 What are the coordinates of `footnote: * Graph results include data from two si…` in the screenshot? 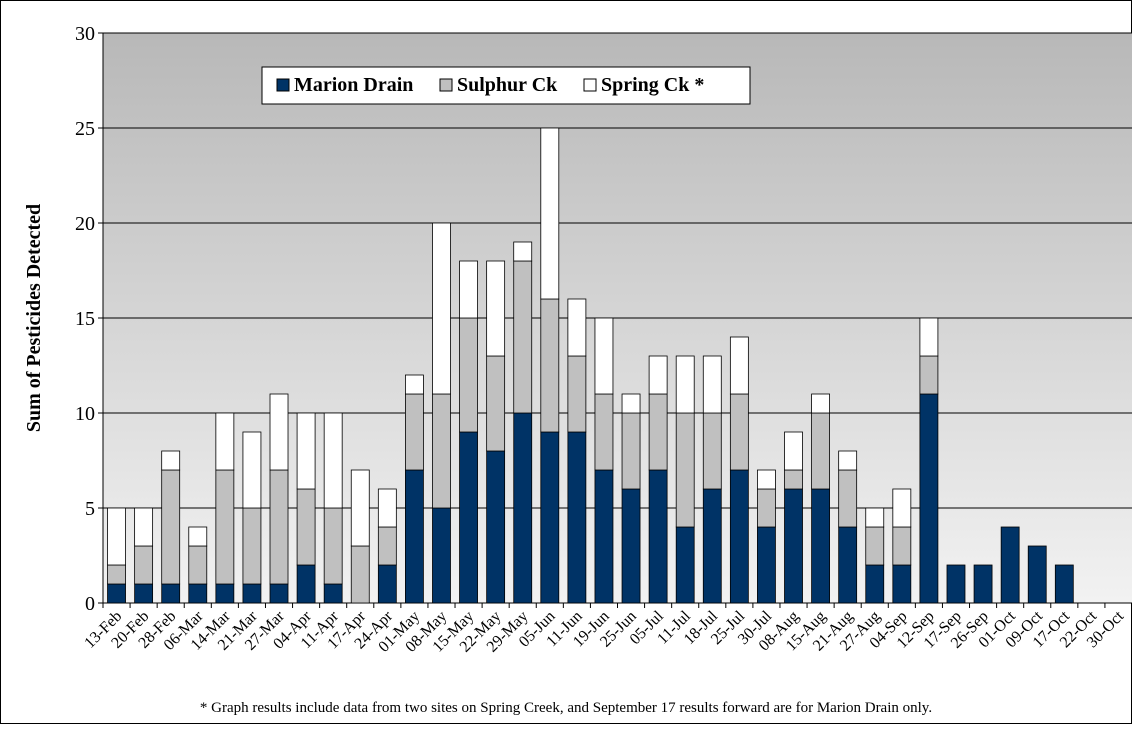 It's located at (566, 708).